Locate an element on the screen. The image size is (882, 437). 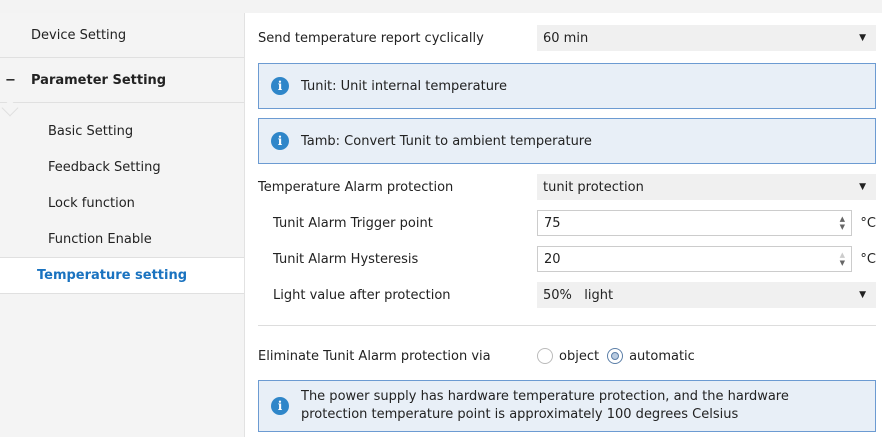
collapse-icon: − is located at coordinates (10, 80).